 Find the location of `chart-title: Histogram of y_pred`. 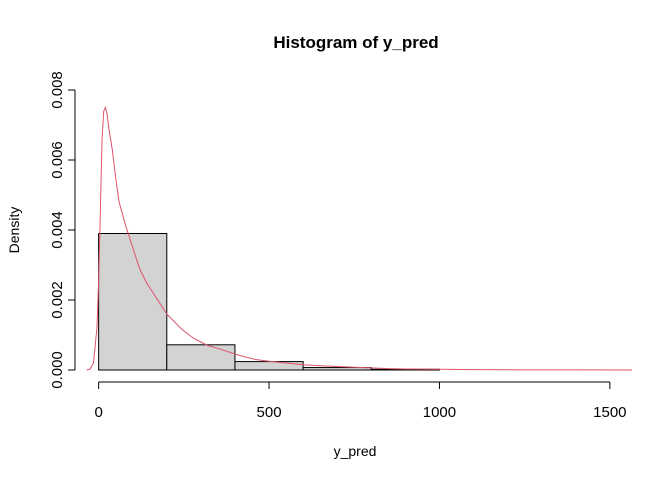

chart-title: Histogram of y_pred is located at coordinates (355, 42).